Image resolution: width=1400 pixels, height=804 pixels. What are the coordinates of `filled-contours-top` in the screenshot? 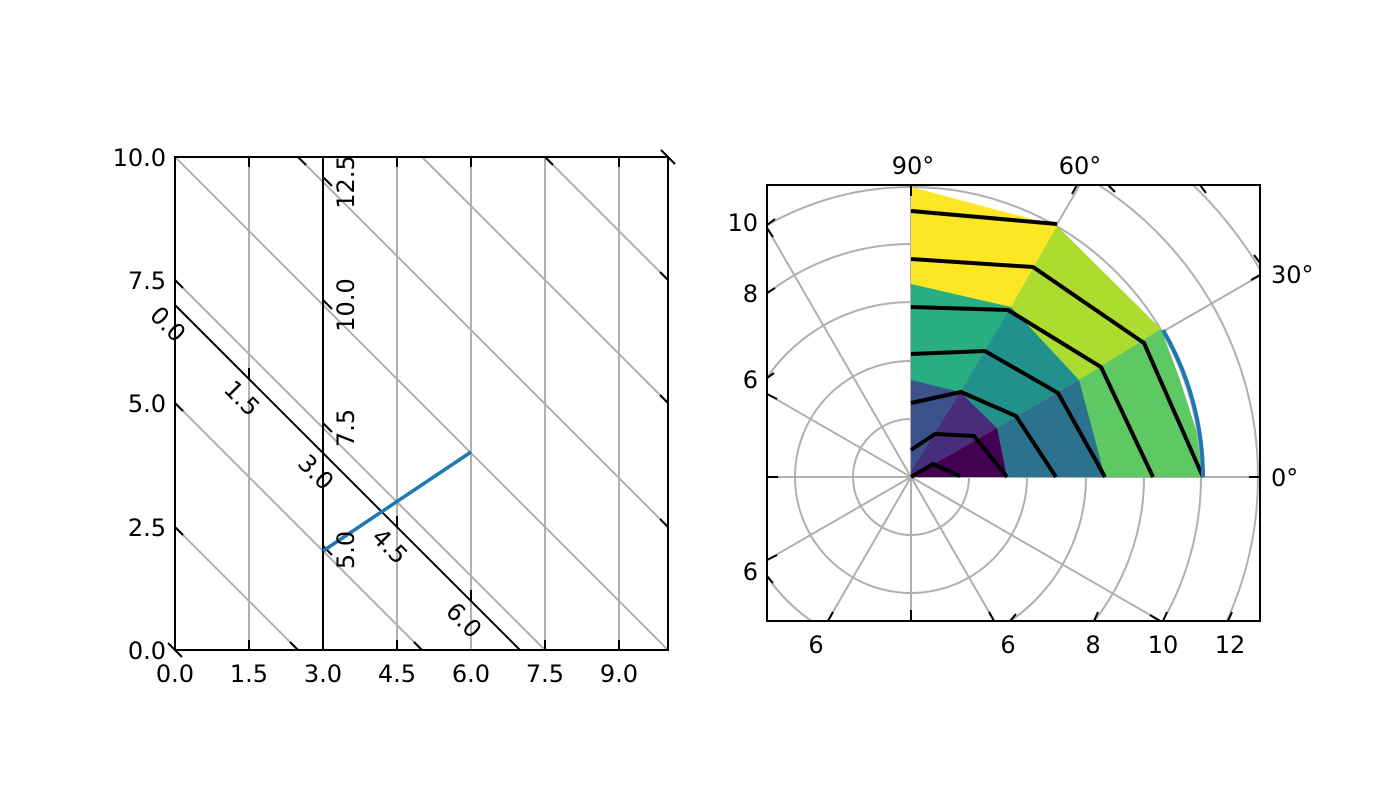 It's located at (1057, 332).